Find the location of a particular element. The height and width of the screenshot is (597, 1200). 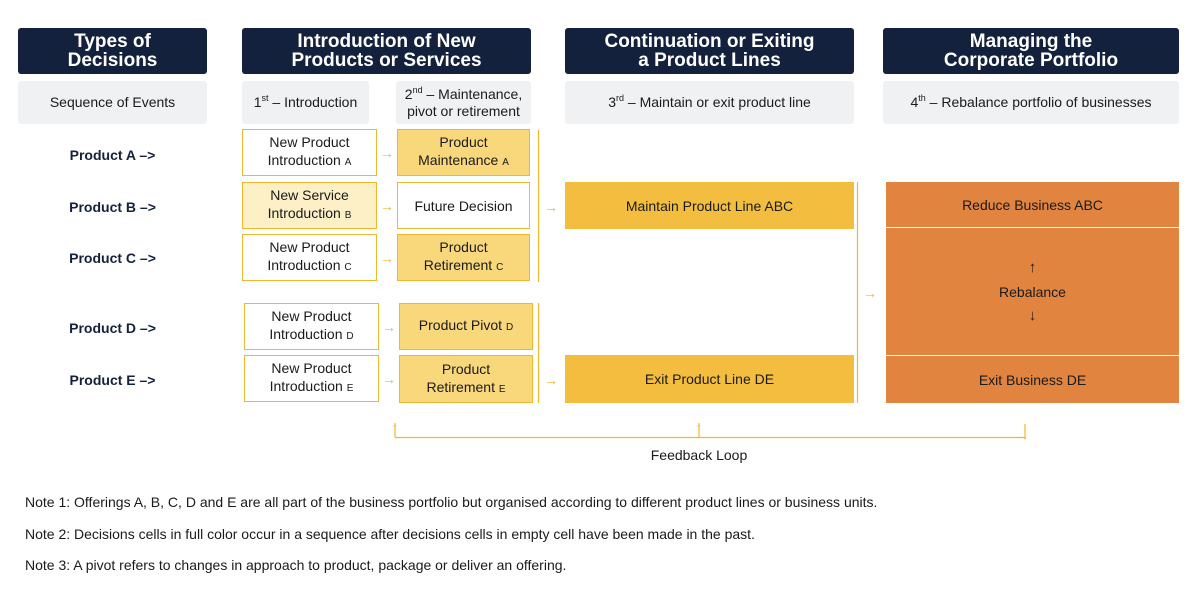

cell-new-product-c: New Product Introduction C is located at coordinates (309, 257).